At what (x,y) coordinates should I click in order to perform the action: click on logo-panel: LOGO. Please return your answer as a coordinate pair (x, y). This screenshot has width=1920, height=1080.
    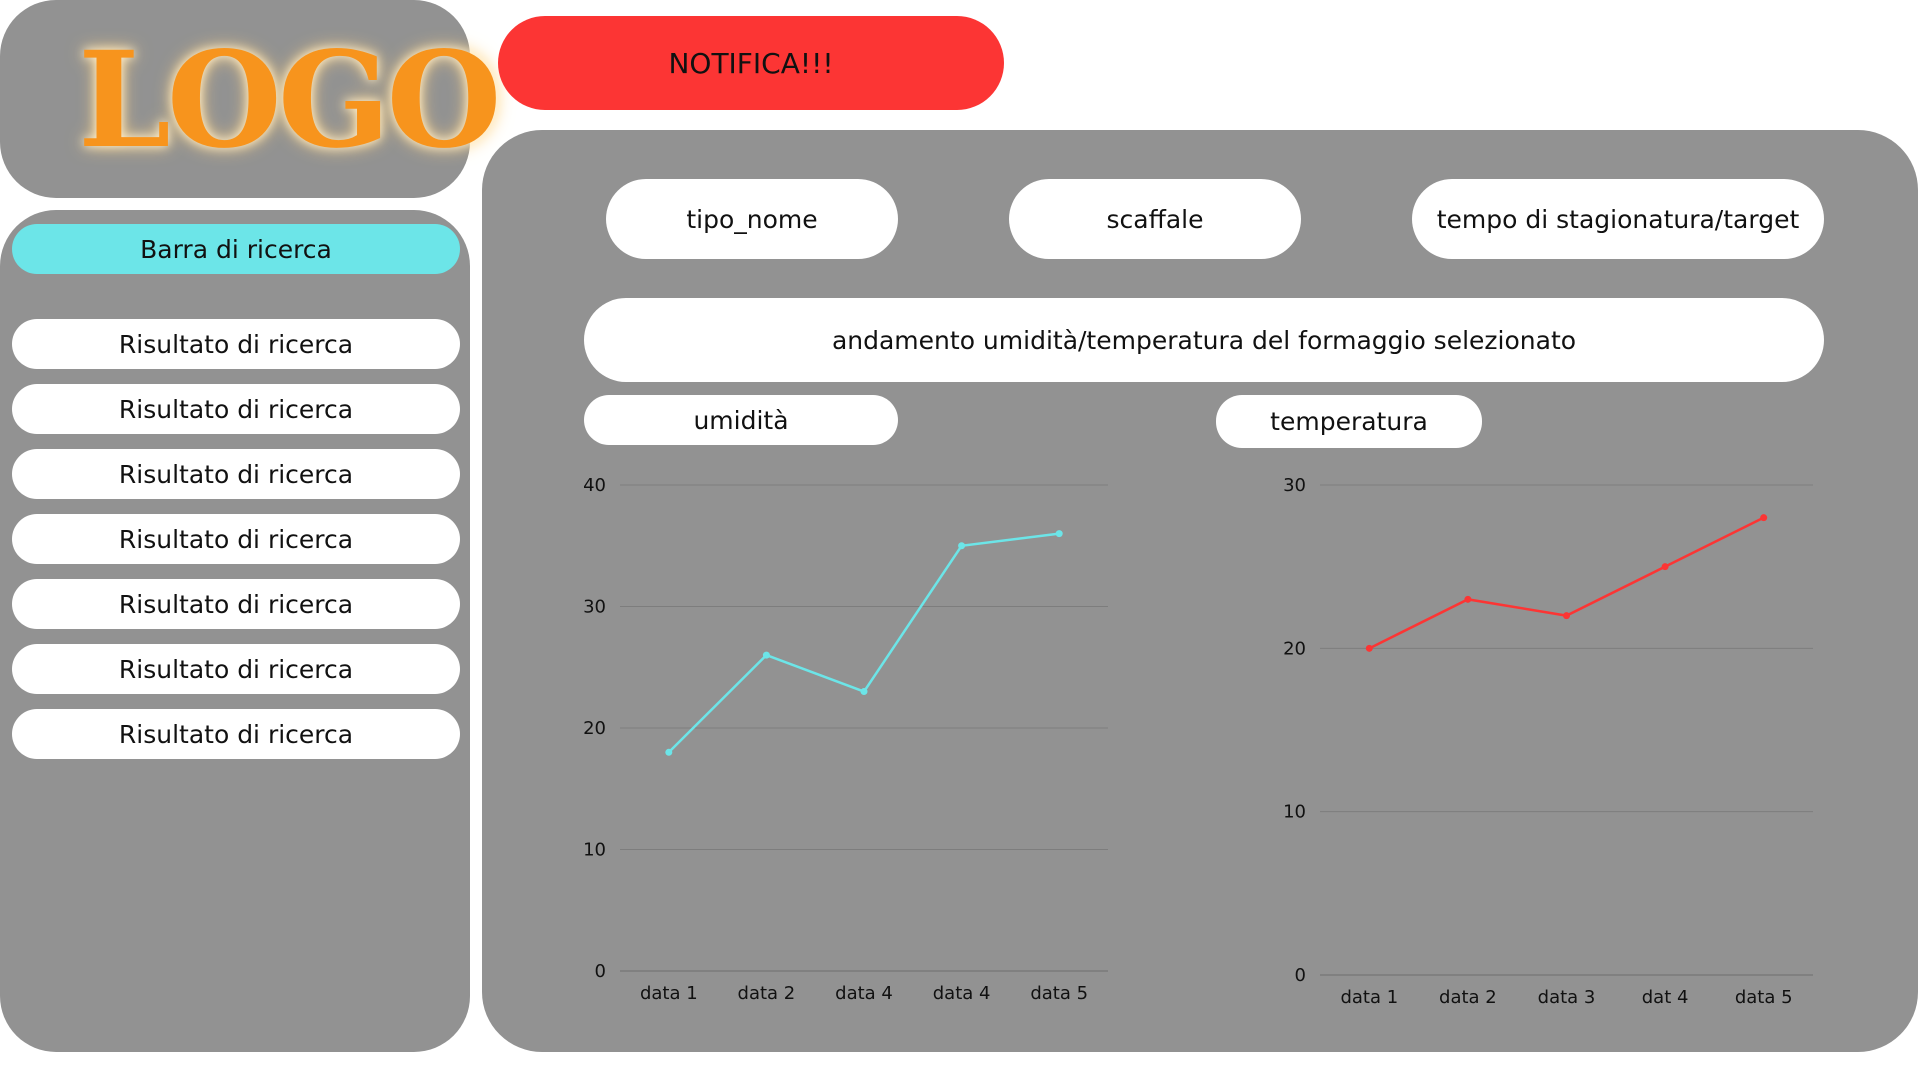
    Looking at the image, I should click on (251, 99).